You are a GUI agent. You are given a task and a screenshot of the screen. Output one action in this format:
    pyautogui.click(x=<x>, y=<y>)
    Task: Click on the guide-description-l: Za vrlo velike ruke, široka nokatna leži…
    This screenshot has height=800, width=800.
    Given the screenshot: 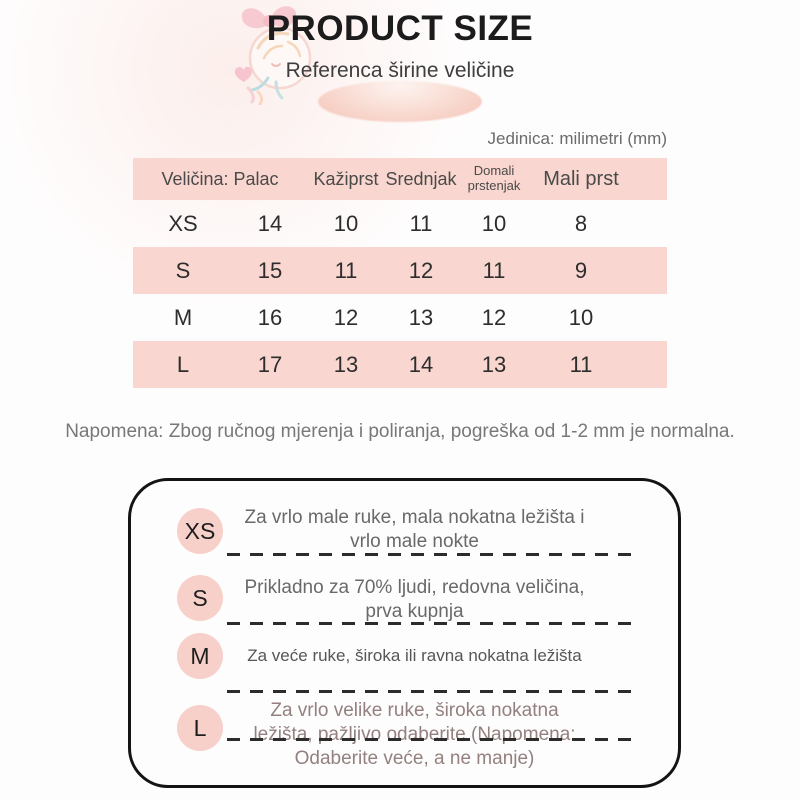 What is the action you would take?
    pyautogui.click(x=414, y=735)
    